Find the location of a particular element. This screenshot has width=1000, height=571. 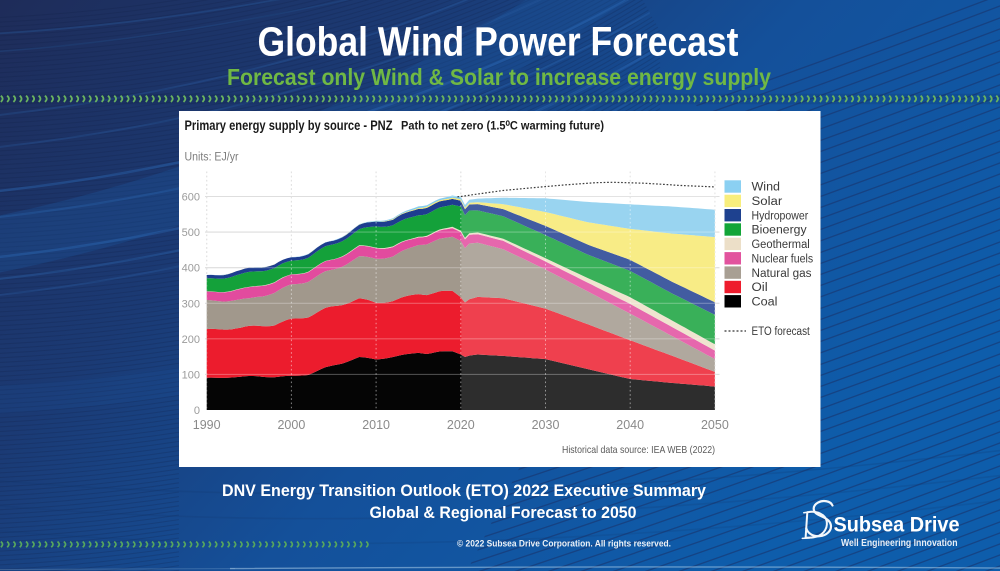

svg-text: 100 is located at coordinates (191, 375).